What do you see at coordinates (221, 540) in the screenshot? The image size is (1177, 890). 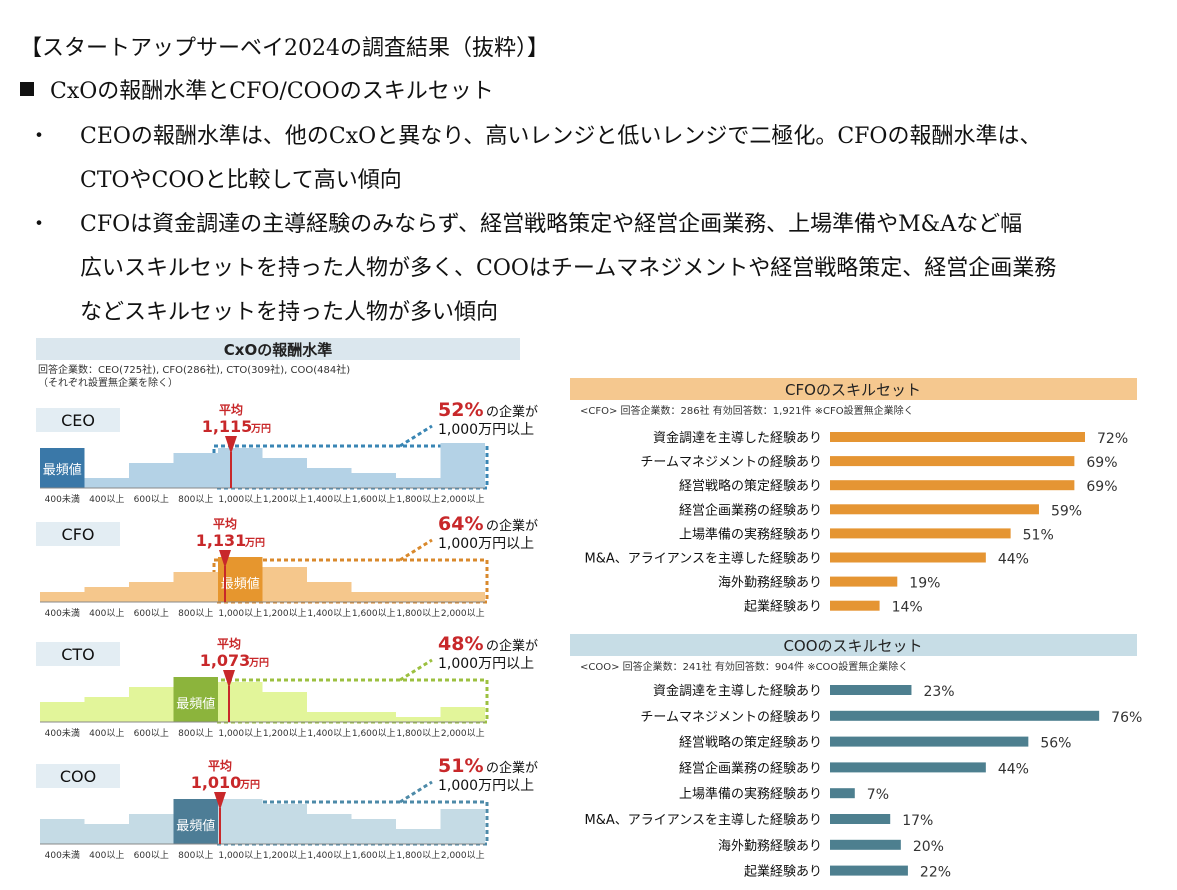 I see `average-value: 1,131` at bounding box center [221, 540].